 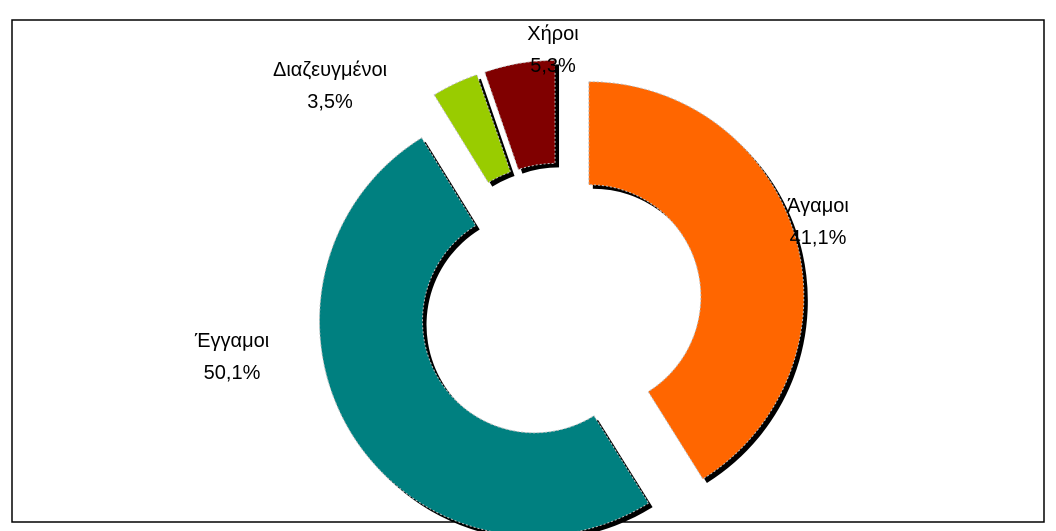 I want to click on value-label: 50,1%, so click(x=232, y=373).